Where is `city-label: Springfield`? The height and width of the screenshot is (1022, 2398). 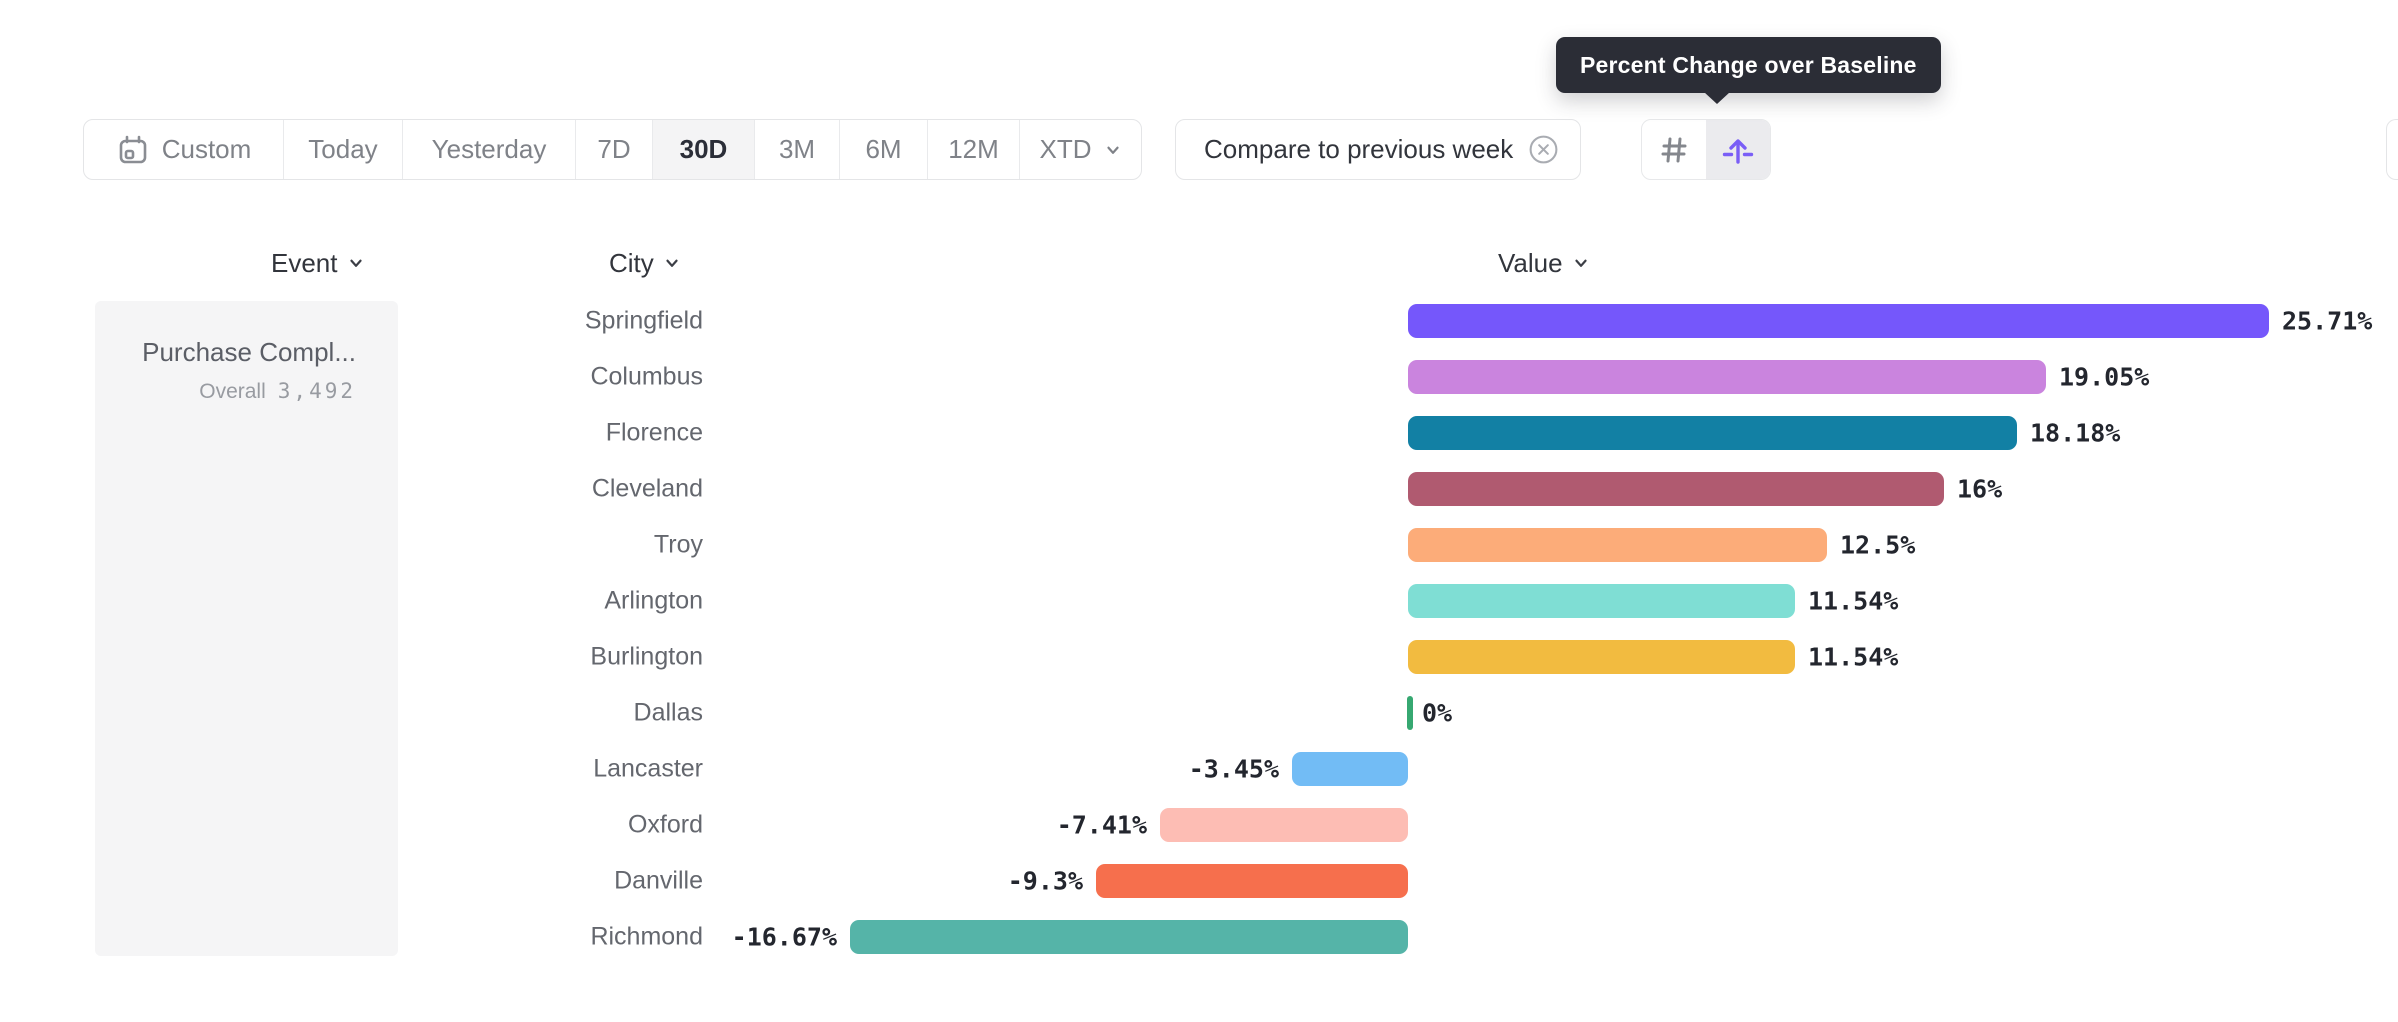
city-label: Springfield is located at coordinates (643, 320).